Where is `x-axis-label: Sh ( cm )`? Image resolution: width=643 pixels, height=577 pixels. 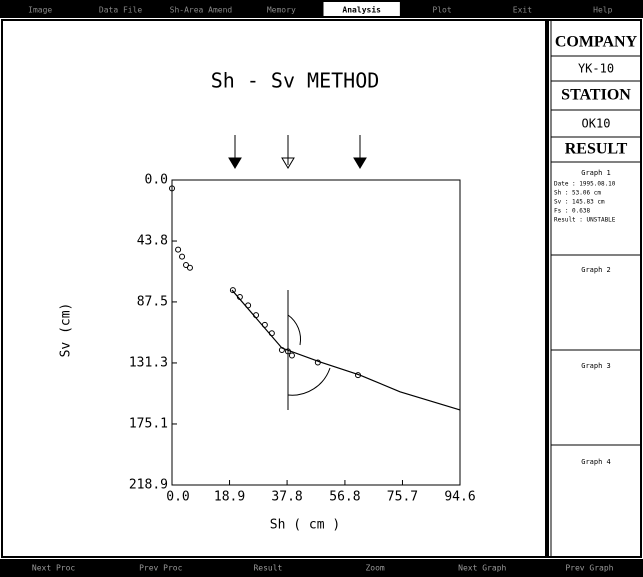 x-axis-label: Sh ( cm ) is located at coordinates (305, 525).